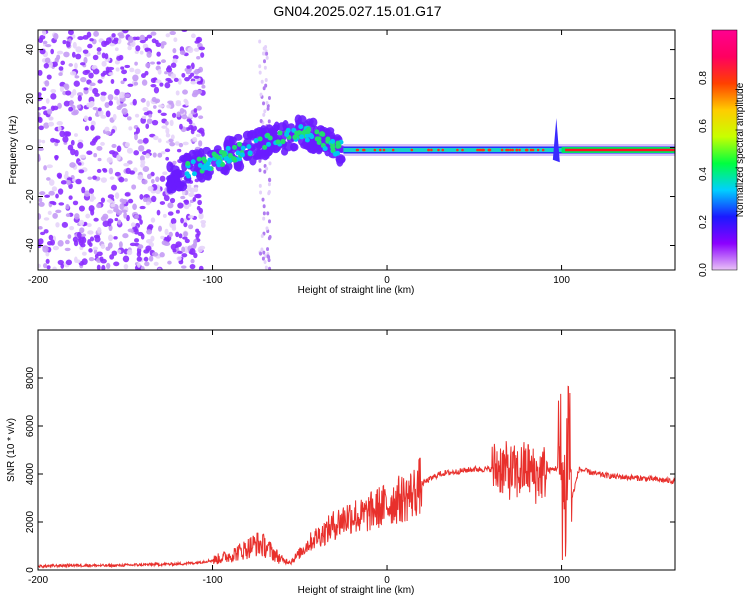 The height and width of the screenshot is (600, 750). Describe the element at coordinates (356, 290) in the screenshot. I see `spectrogram-x-axis-label: Height of straight line (km)` at that location.